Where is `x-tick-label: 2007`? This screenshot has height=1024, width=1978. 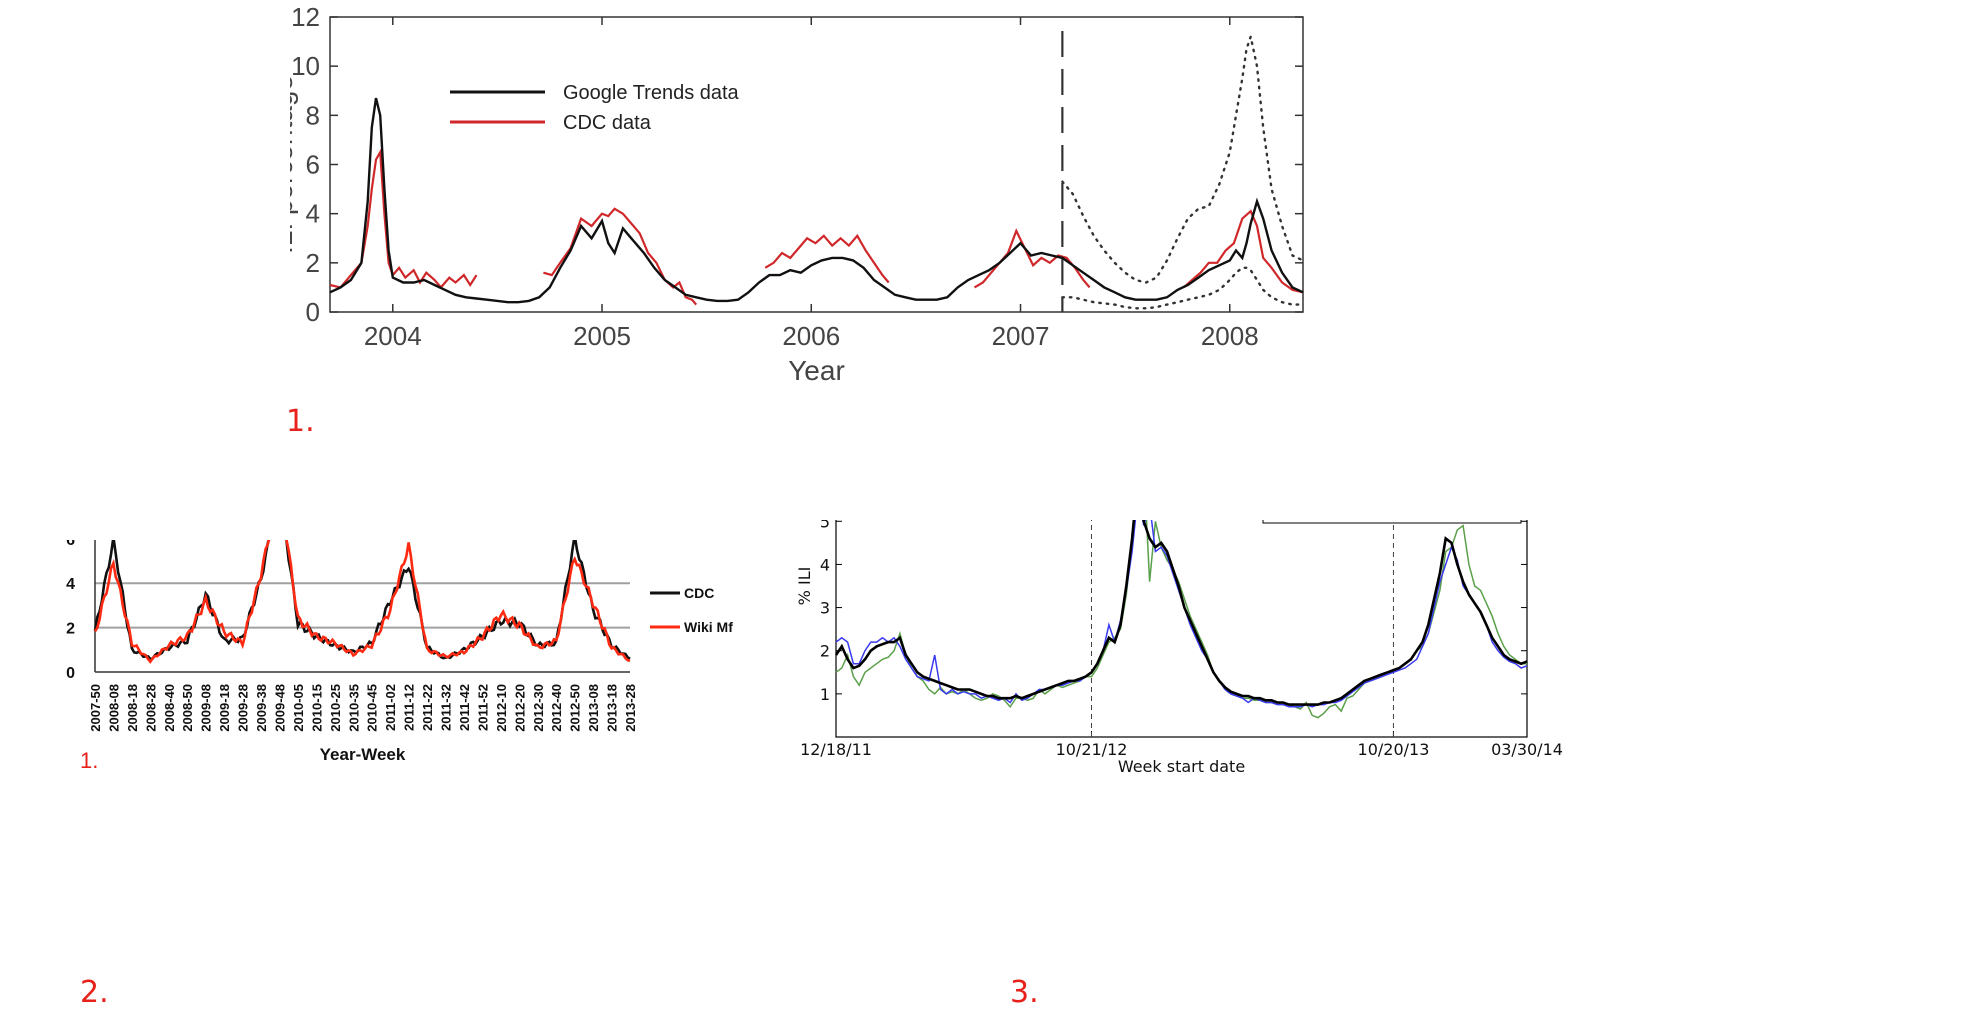
x-tick-label: 2007 is located at coordinates (1021, 336).